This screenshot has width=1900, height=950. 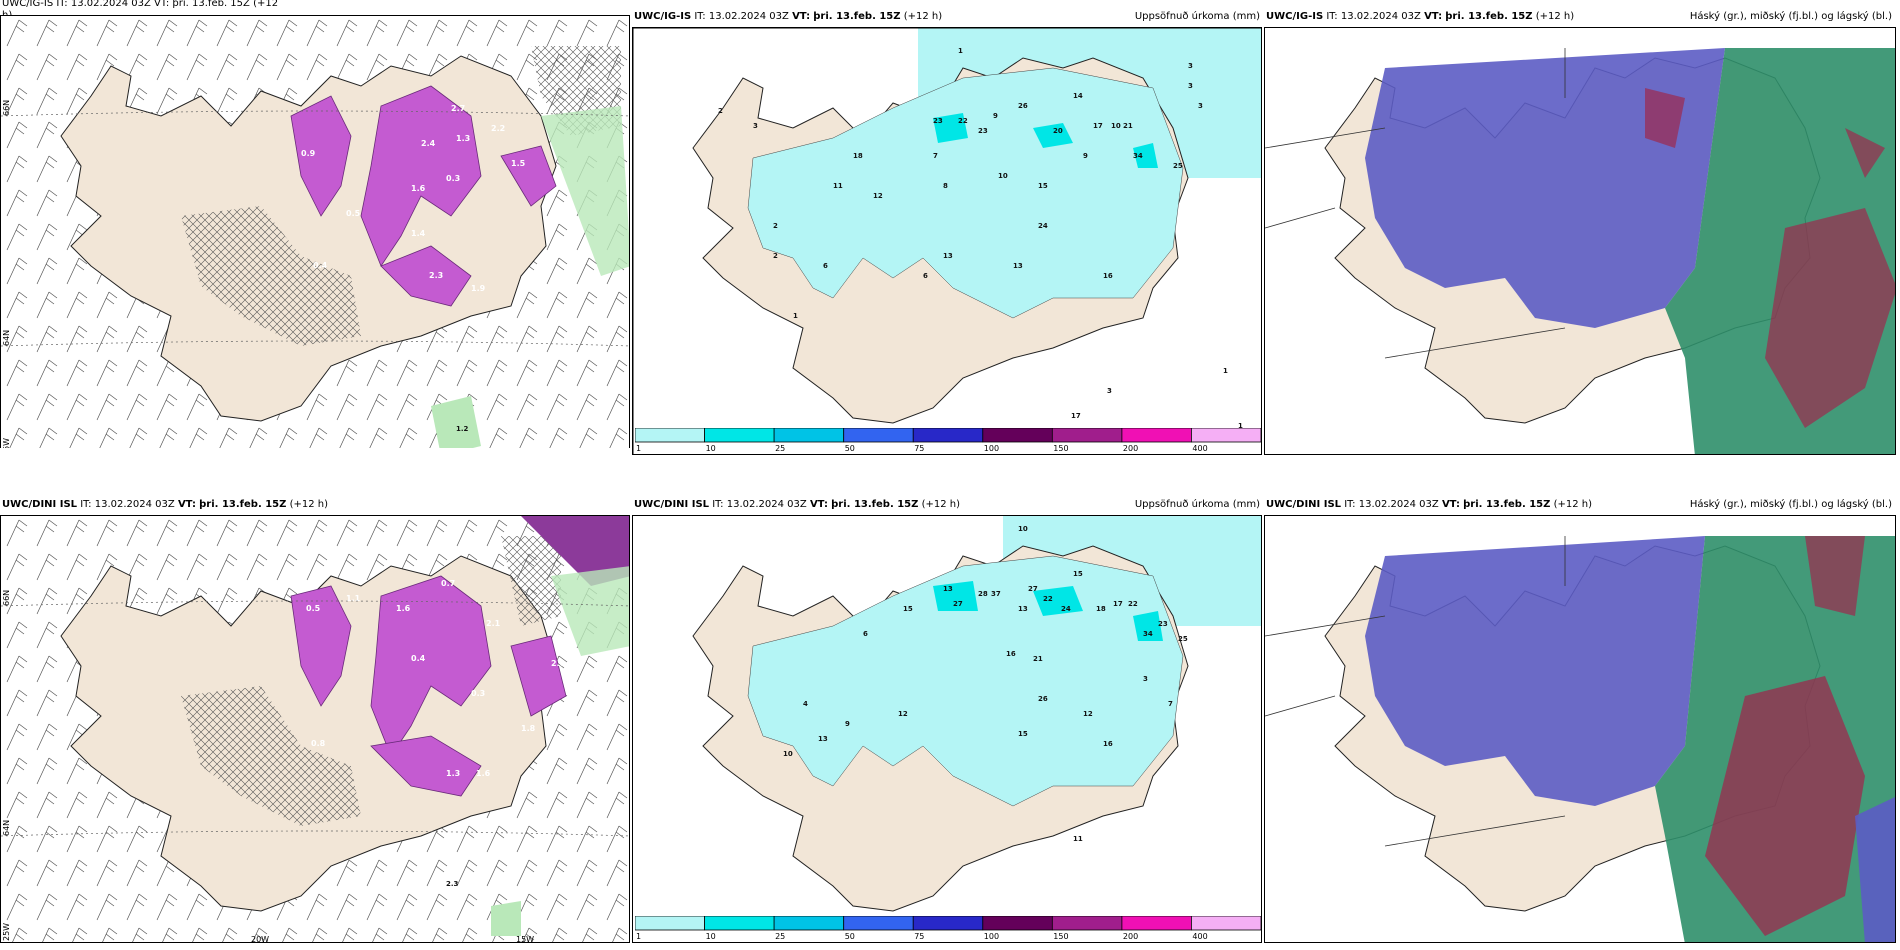 What do you see at coordinates (850, 936) in the screenshot?
I see `colorbar-tick-label: 50` at bounding box center [850, 936].